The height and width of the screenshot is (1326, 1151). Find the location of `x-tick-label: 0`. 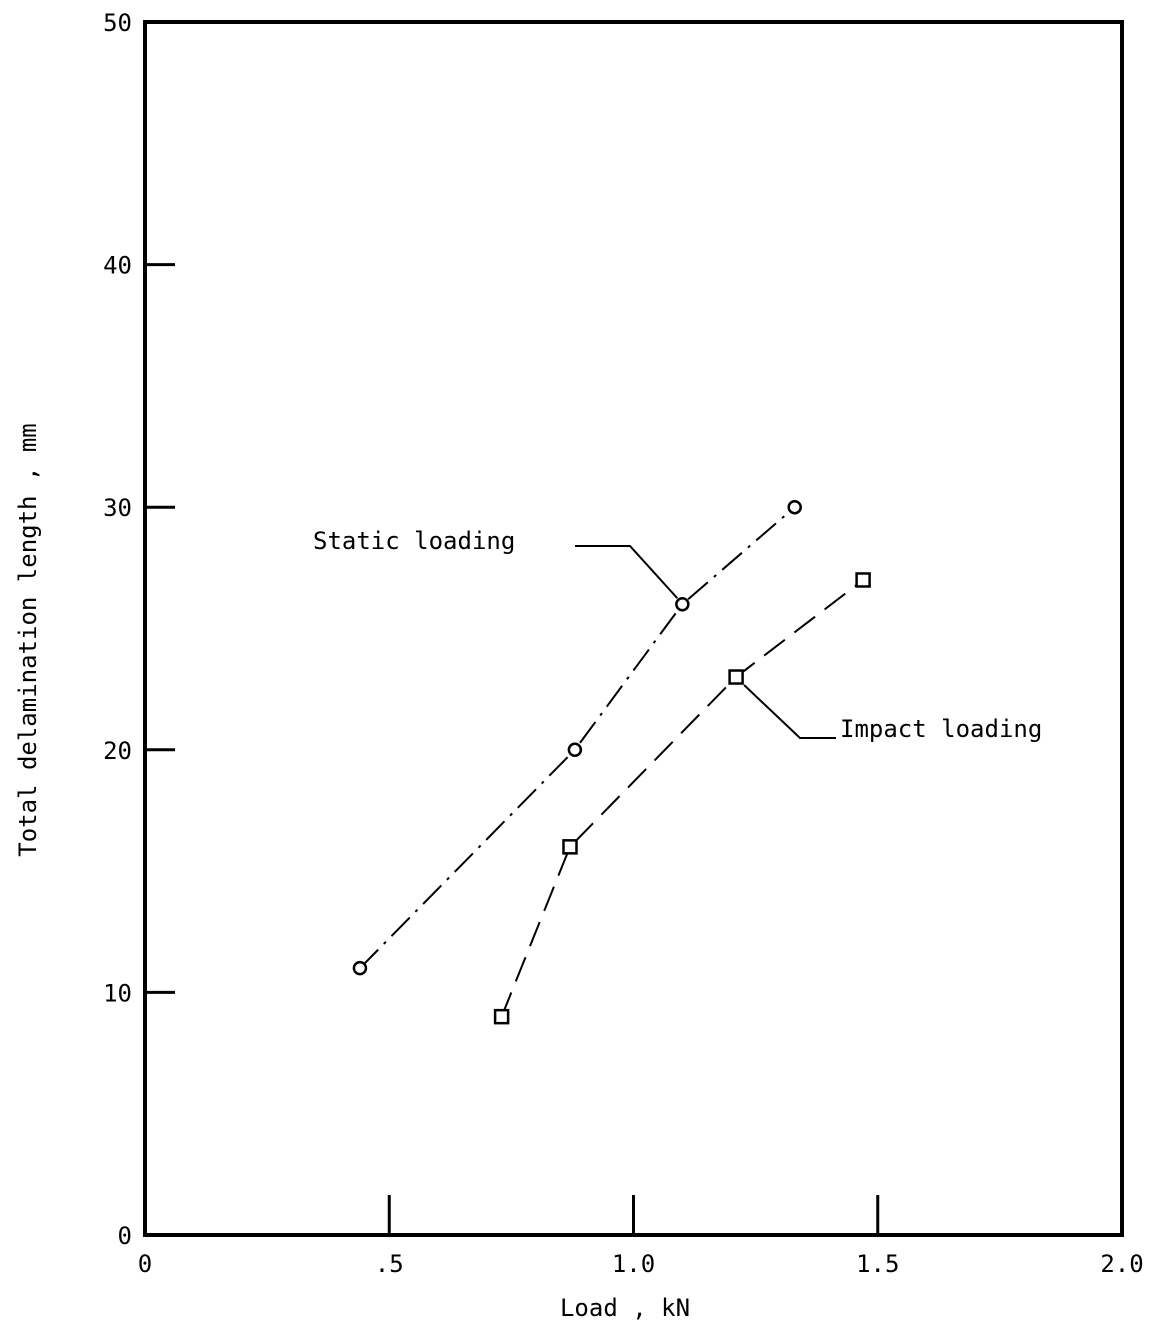

x-tick-label: 0 is located at coordinates (145, 1264).